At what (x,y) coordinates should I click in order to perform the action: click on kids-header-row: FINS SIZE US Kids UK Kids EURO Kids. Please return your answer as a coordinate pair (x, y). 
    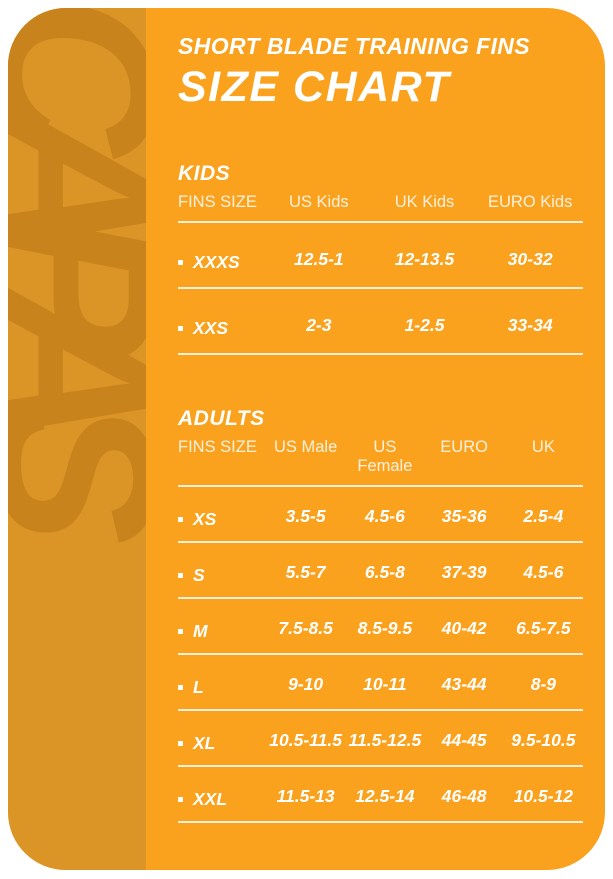
    Looking at the image, I should click on (380, 208).